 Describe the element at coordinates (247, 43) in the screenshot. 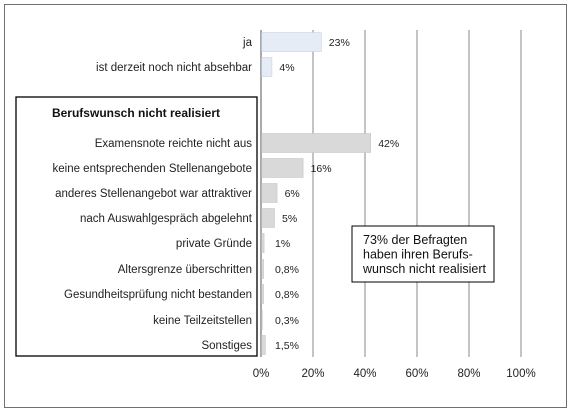

I see `category-label: ja` at that location.